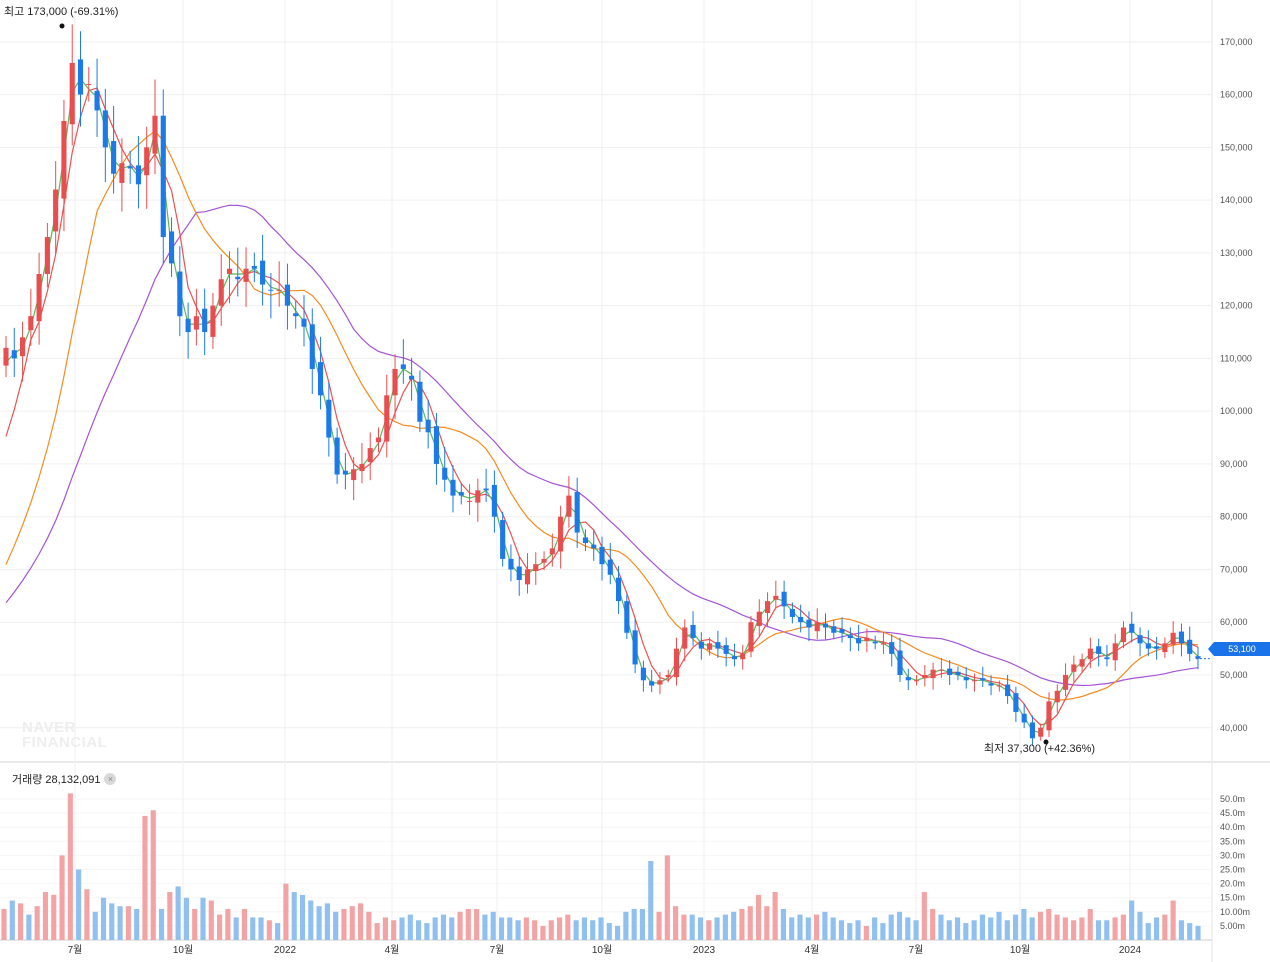 Image resolution: width=1270 pixels, height=962 pixels. I want to click on watermark-line-1: NAVER, so click(49, 727).